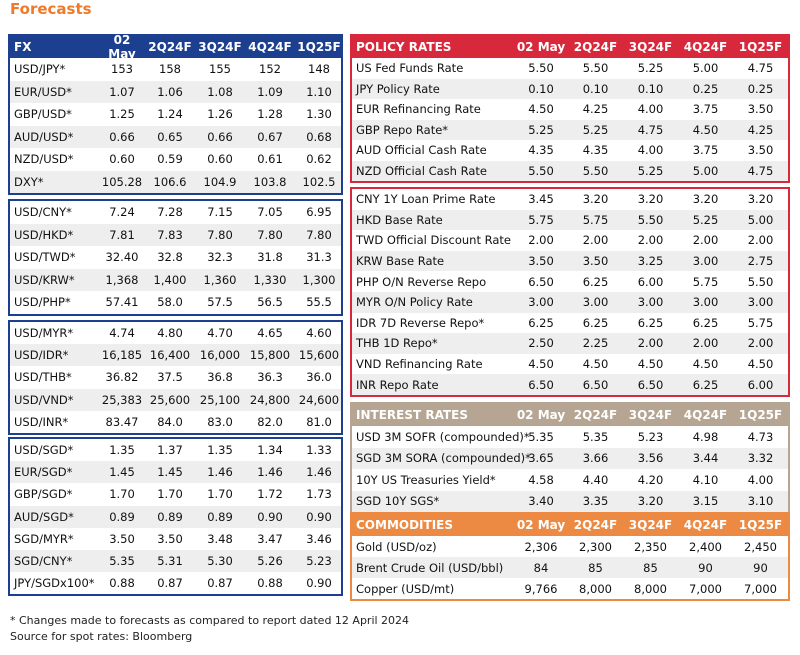 The height and width of the screenshot is (655, 800). I want to click on row-value: 84.0, so click(170, 421).